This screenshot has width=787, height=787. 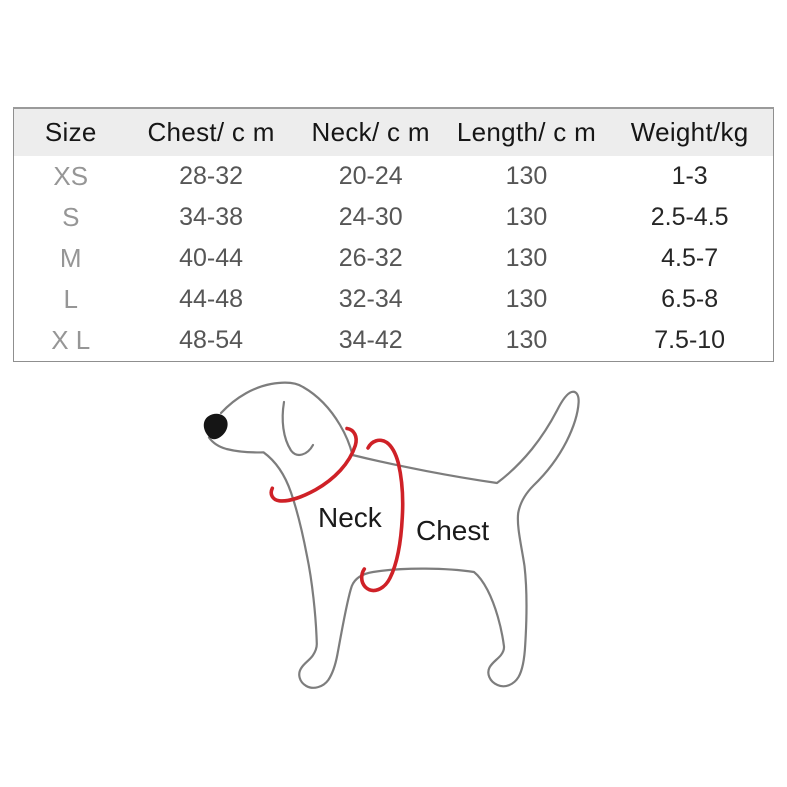 I want to click on cell-weight: 7.5-10, so click(x=690, y=340).